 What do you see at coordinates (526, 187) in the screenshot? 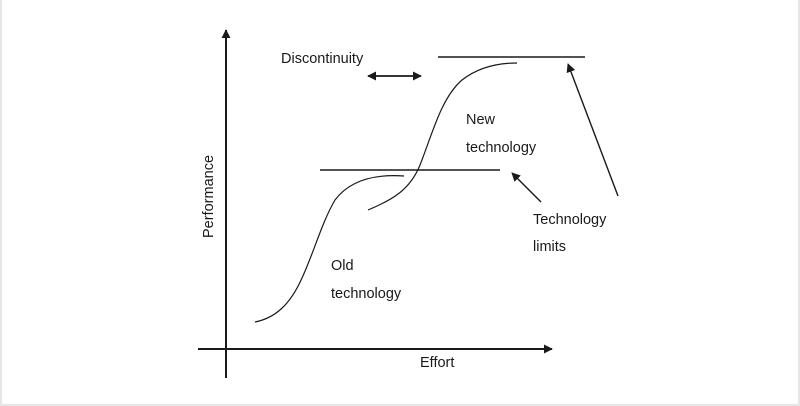
I see `limit-arrow-to-old` at bounding box center [526, 187].